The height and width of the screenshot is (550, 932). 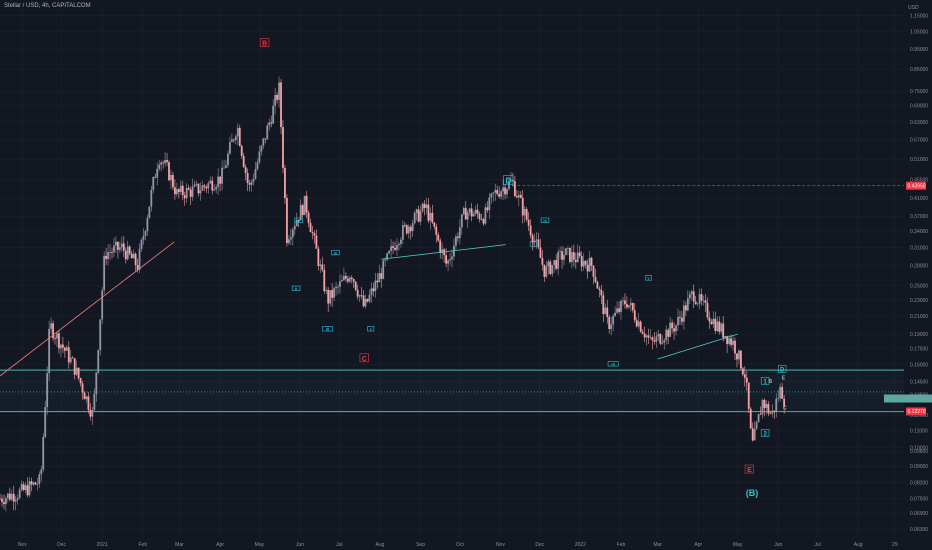 What do you see at coordinates (765, 433) in the screenshot?
I see `wave-label: 2` at bounding box center [765, 433].